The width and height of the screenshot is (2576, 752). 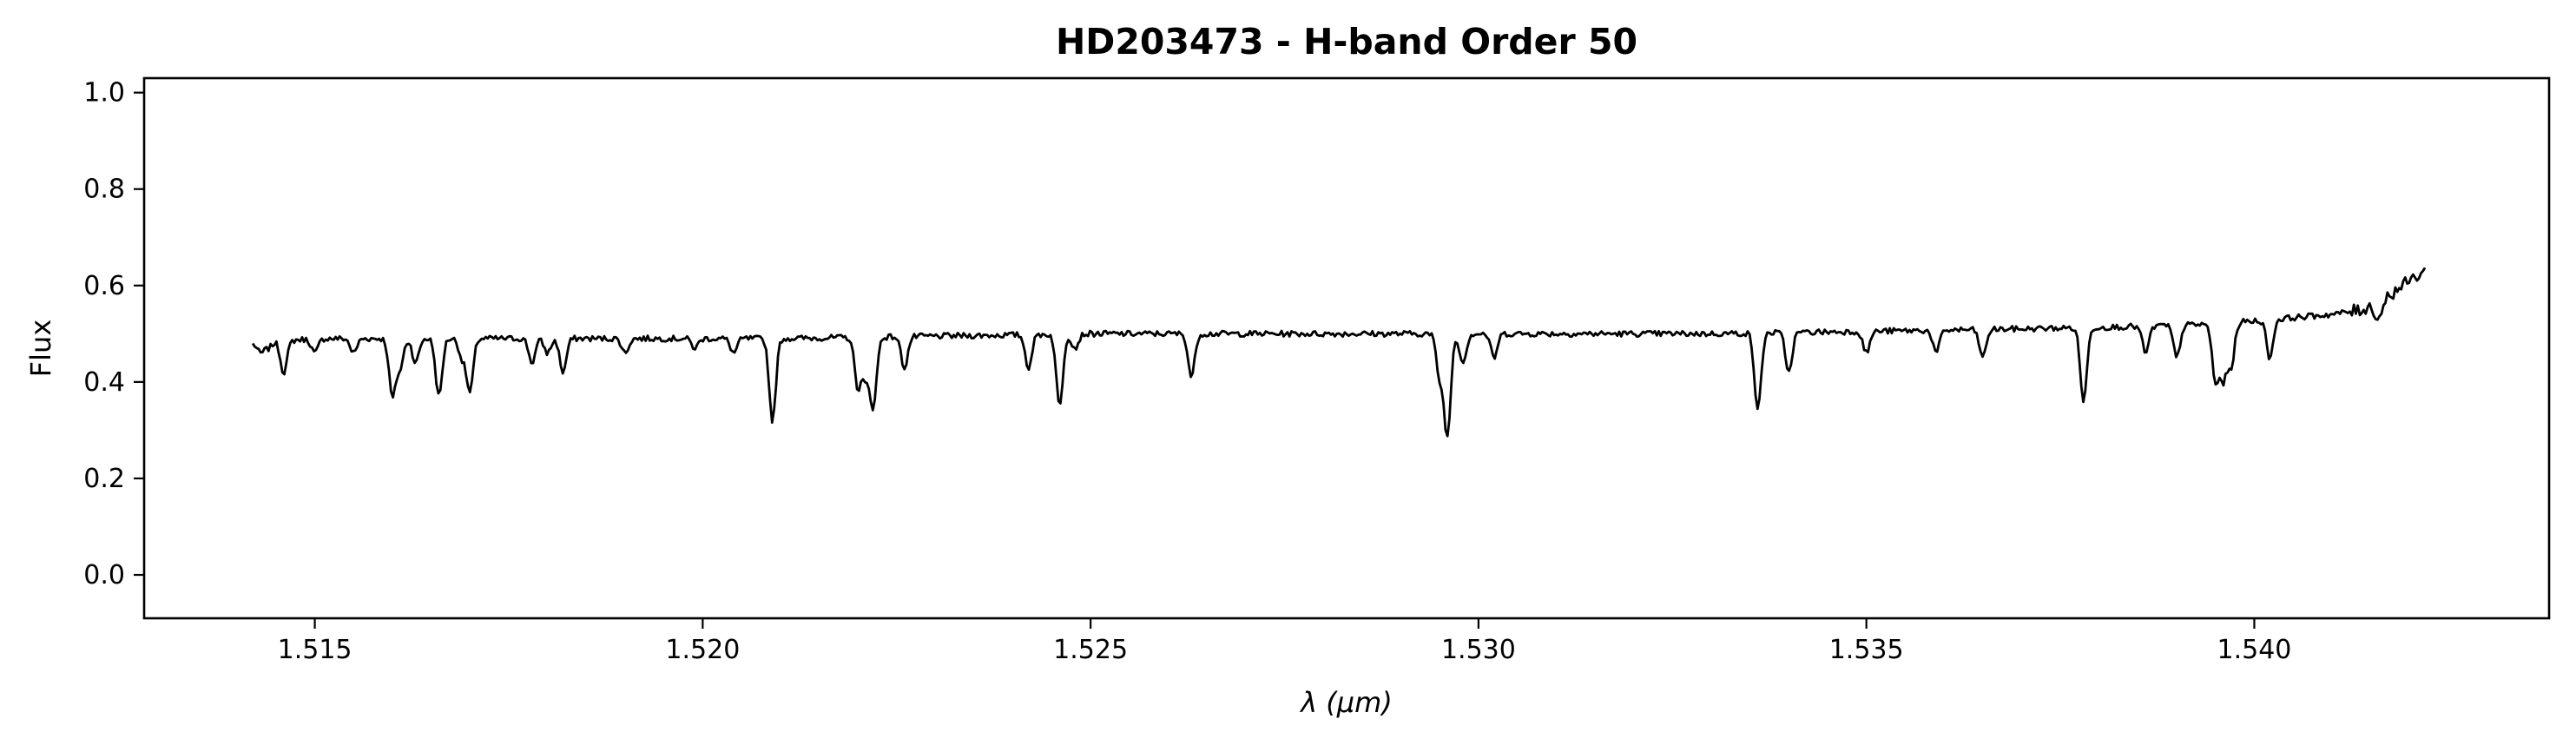 What do you see at coordinates (104, 286) in the screenshot?
I see `y-tick-label: 0.6` at bounding box center [104, 286].